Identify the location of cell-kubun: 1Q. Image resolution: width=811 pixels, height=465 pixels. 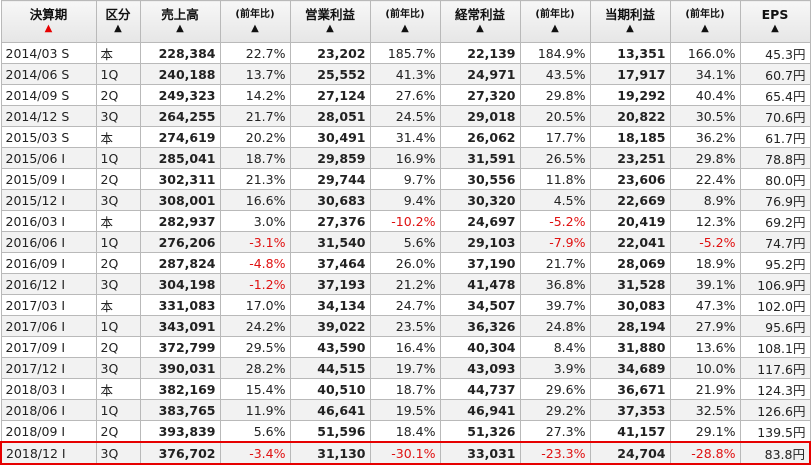
(118, 410).